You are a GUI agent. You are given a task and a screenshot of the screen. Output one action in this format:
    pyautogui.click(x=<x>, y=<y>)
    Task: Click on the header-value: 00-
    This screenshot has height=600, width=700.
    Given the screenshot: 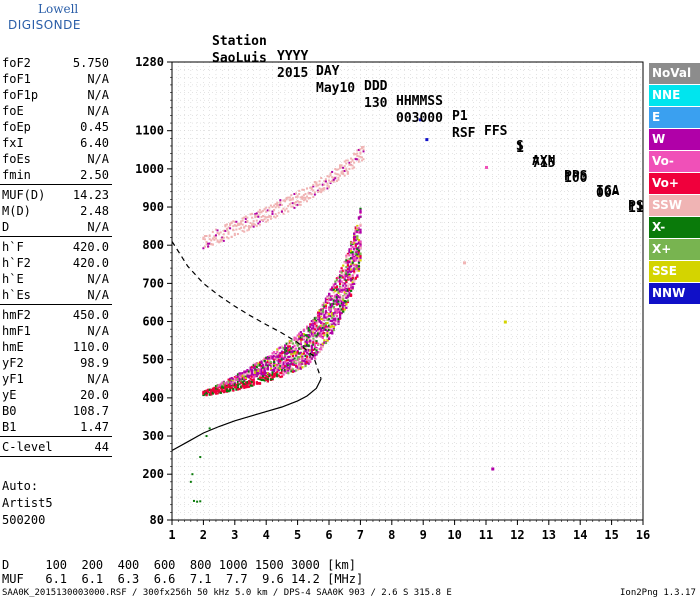 What is the action you would take?
    pyautogui.click(x=608, y=193)
    